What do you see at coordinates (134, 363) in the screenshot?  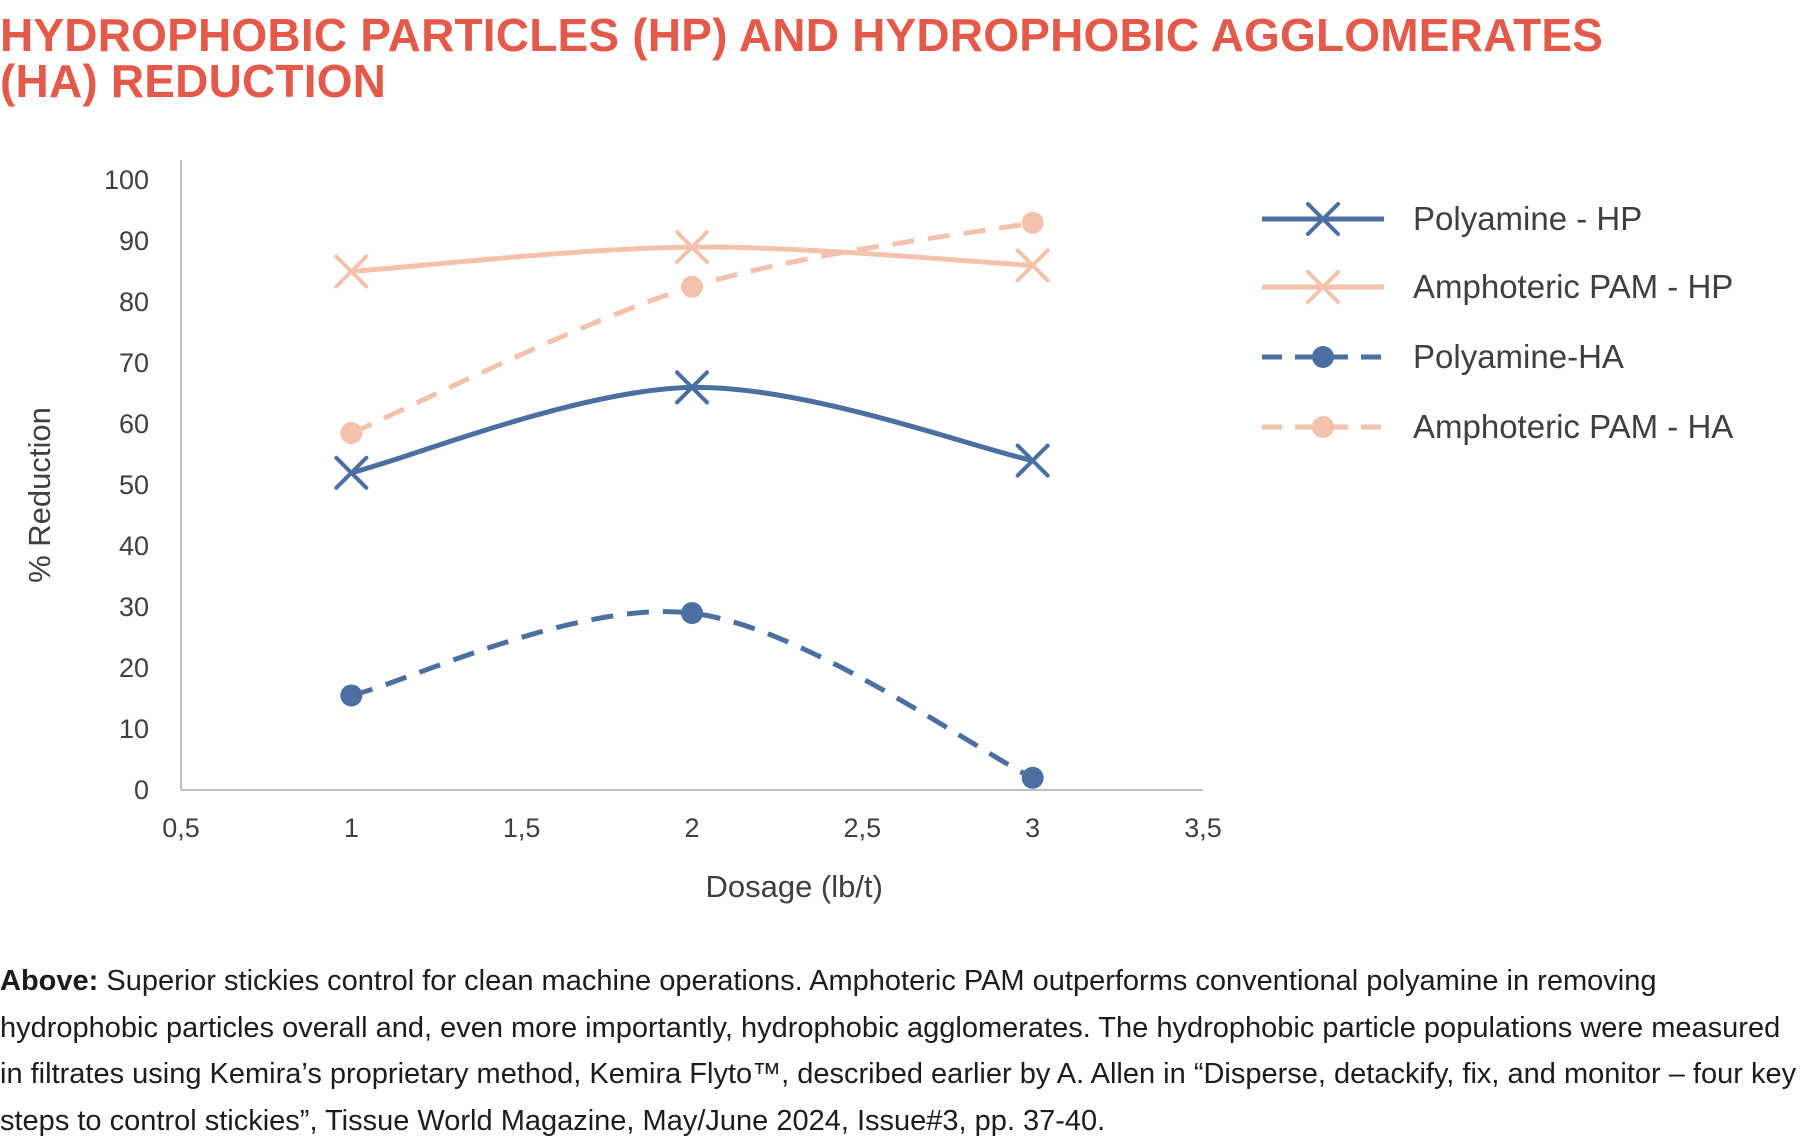 I see `y-tick-label: 70` at bounding box center [134, 363].